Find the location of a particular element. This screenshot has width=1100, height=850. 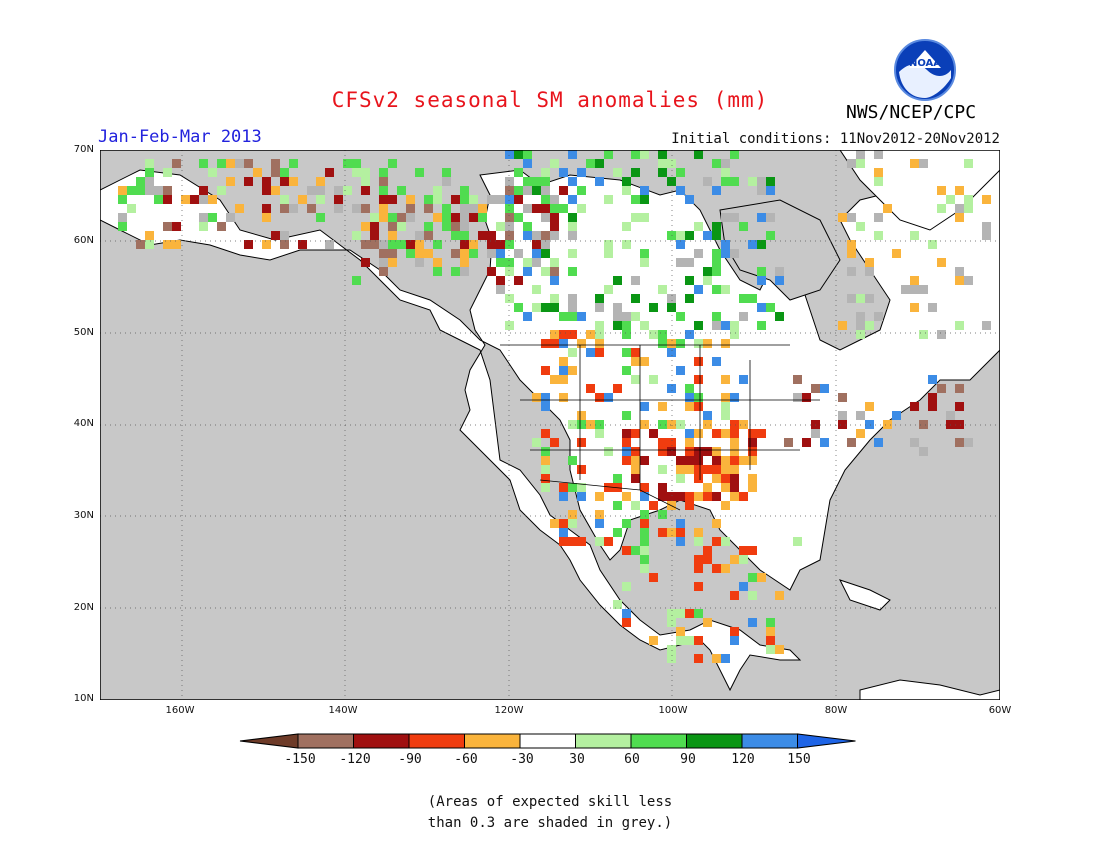

noaa-logo: NOAA is located at coordinates (925, 70).